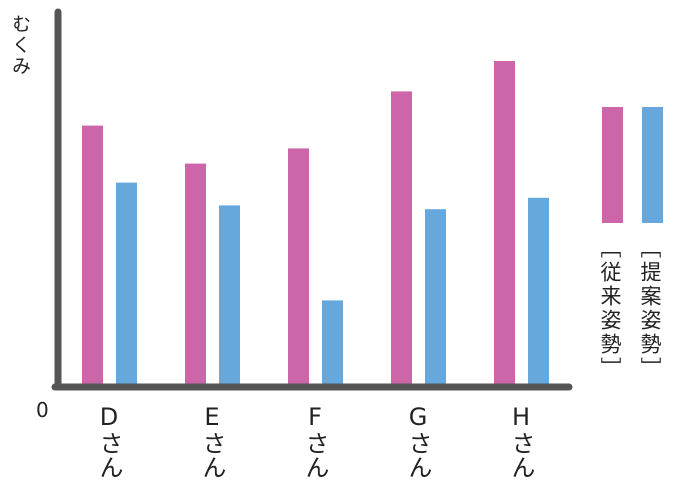 This screenshot has height=483, width=674. Describe the element at coordinates (315, 441) in the screenshot. I see `x-tick-label-f: Fさん` at that location.